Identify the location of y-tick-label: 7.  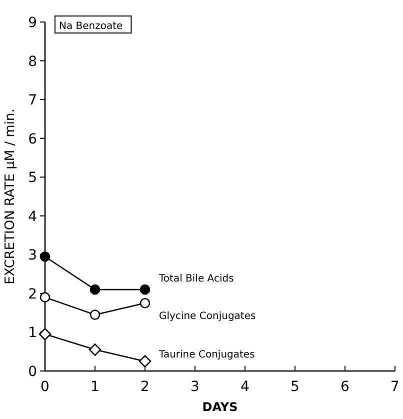
(32, 100).